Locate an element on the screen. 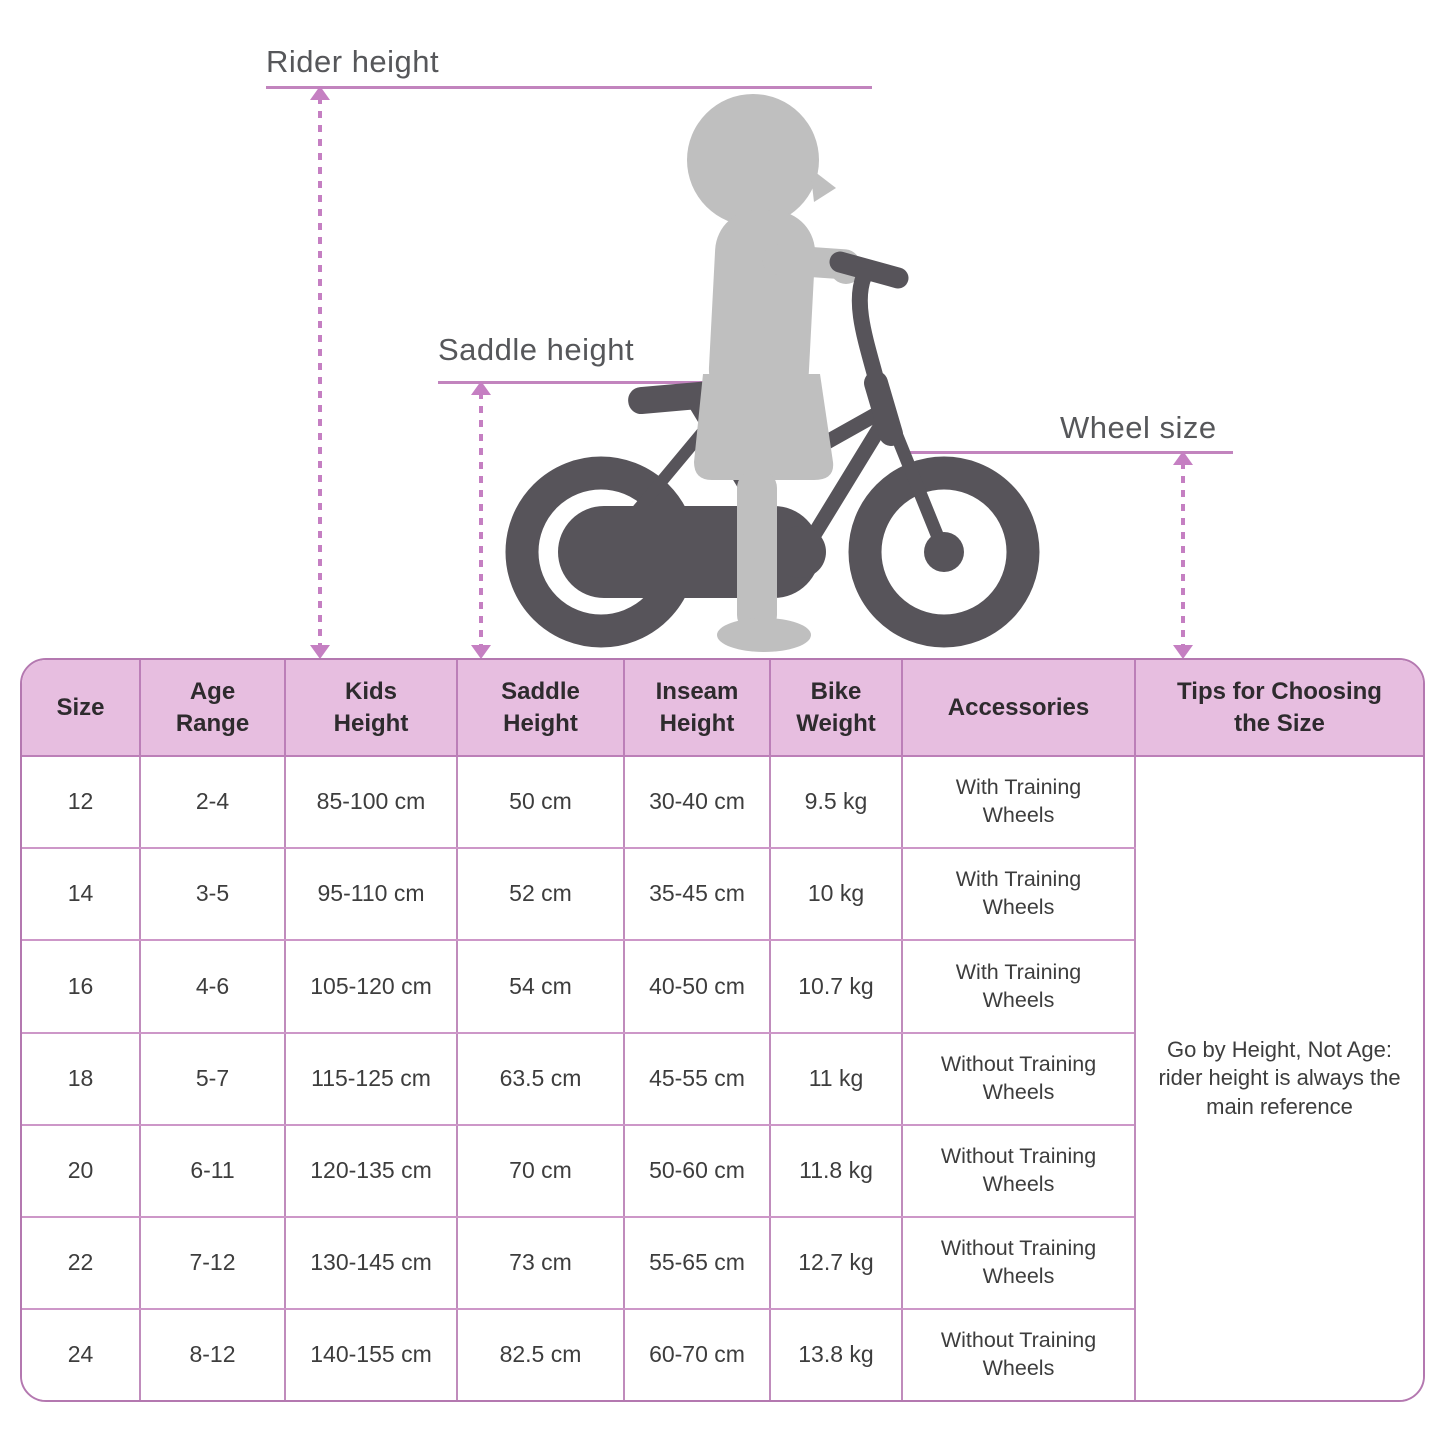  cell-kids-height: 85-100 cm is located at coordinates (371, 802).